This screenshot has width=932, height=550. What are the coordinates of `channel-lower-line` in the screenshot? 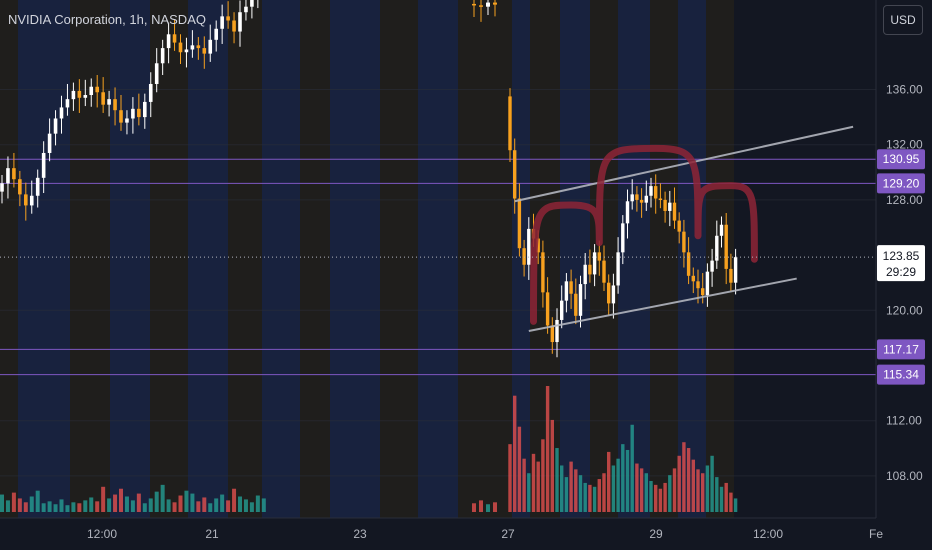 It's located at (662, 304).